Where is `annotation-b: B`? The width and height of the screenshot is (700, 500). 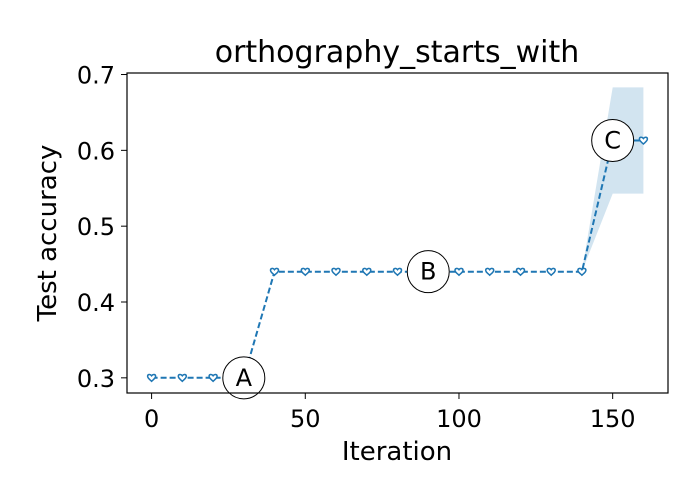 annotation-b: B is located at coordinates (428, 272).